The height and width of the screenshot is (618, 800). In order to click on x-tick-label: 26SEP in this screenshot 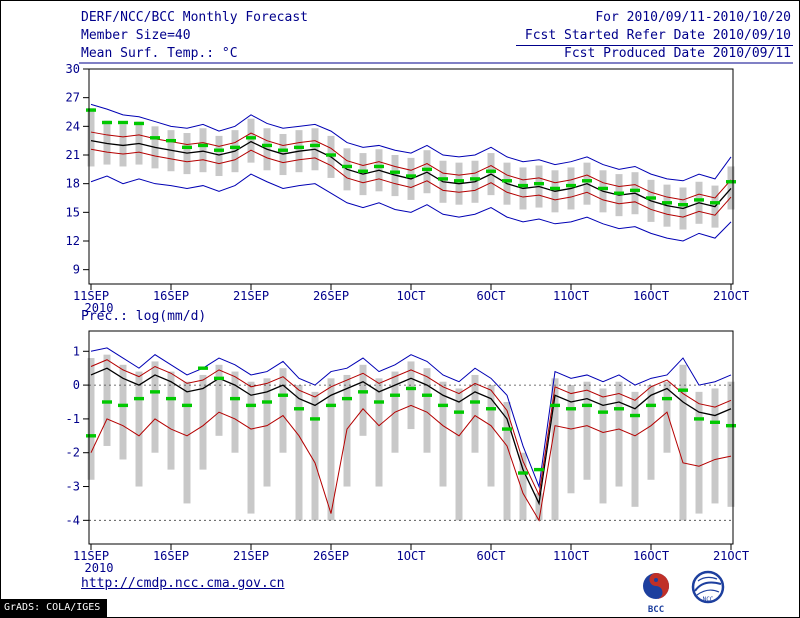, I will do `click(331, 296)`.